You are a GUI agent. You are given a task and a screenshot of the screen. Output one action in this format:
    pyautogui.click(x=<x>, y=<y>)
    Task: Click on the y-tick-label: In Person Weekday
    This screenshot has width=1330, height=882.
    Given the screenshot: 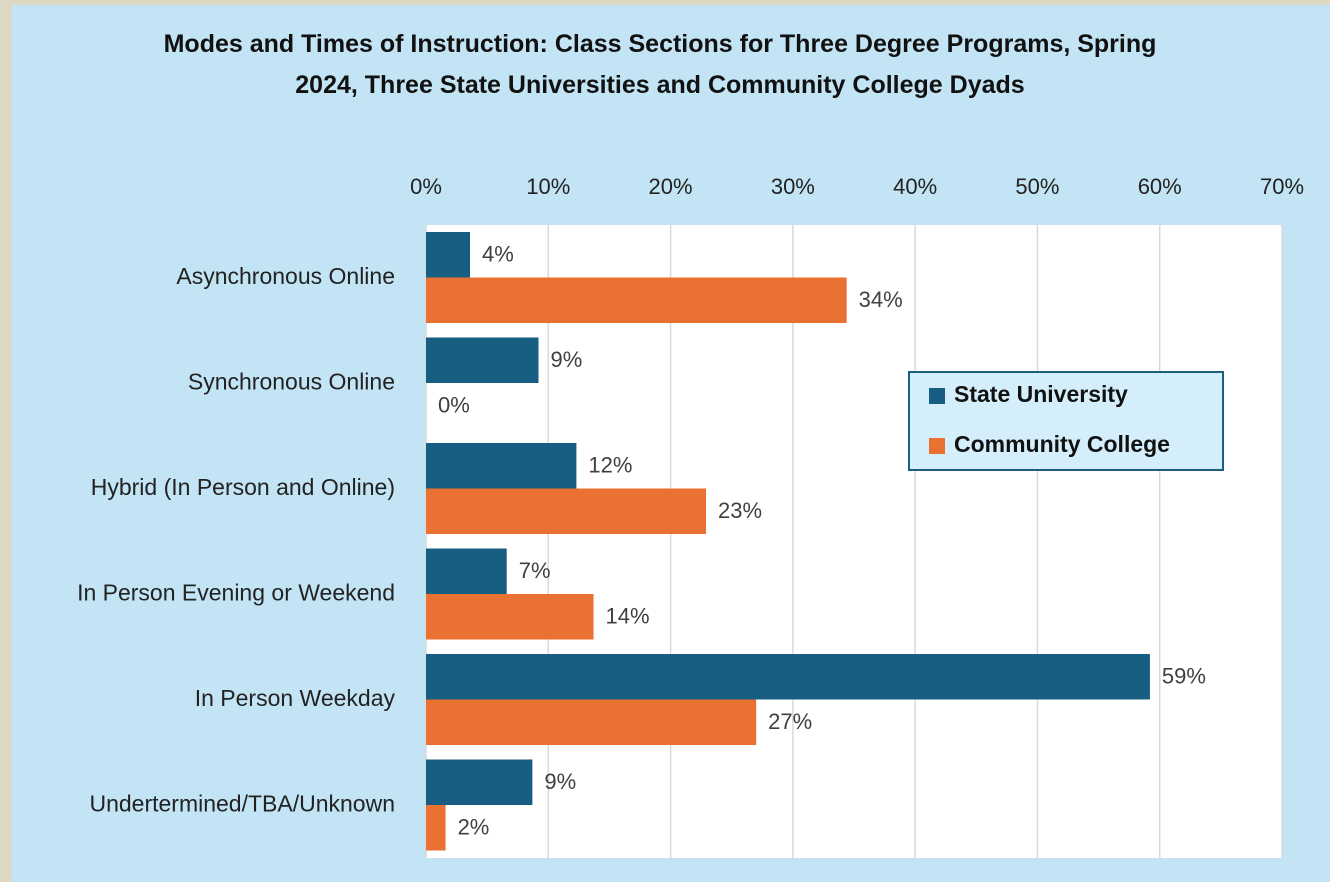 What is the action you would take?
    pyautogui.click(x=295, y=698)
    